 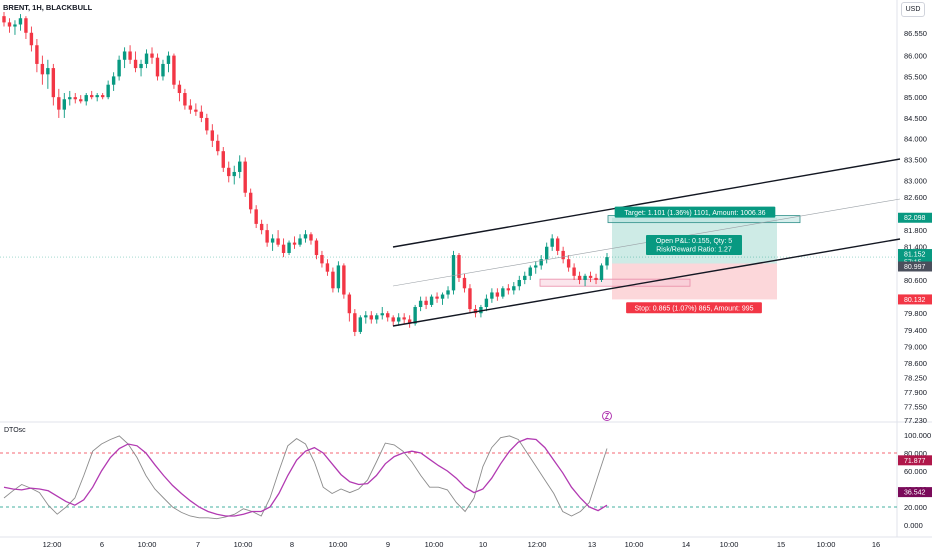 What do you see at coordinates (915, 159) in the screenshot?
I see `price-tick-label: 83.500` at bounding box center [915, 159].